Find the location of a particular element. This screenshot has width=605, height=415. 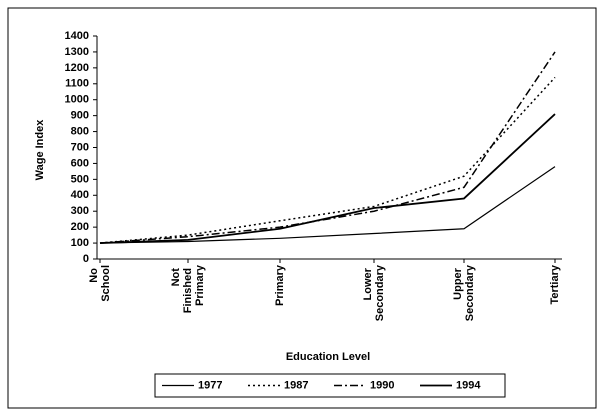

y-tick-label: 100 is located at coordinates (80, 243).